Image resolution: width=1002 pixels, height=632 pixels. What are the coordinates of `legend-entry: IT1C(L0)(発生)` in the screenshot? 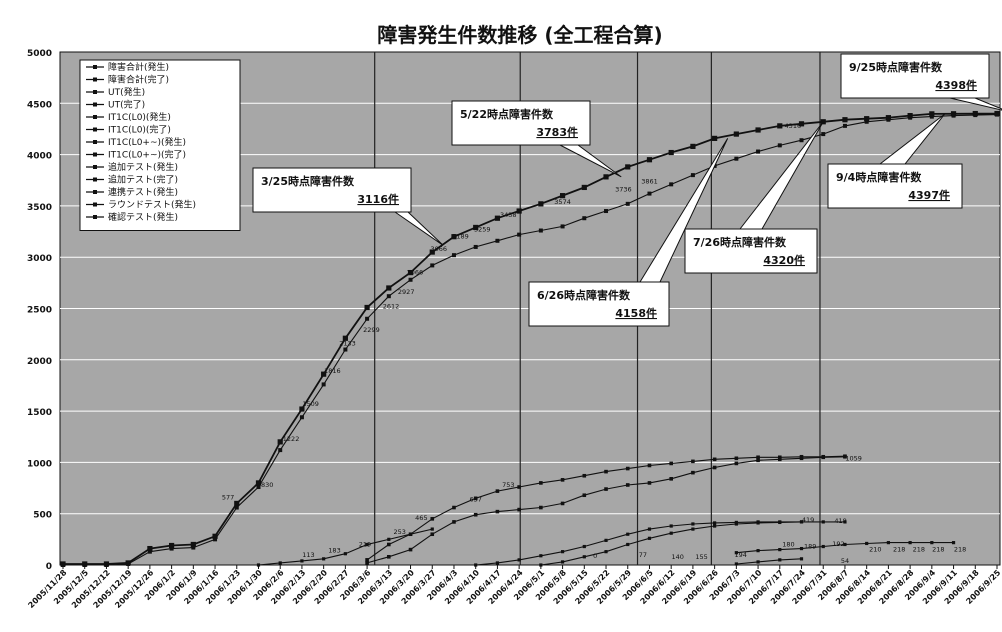 It's located at (139, 117).